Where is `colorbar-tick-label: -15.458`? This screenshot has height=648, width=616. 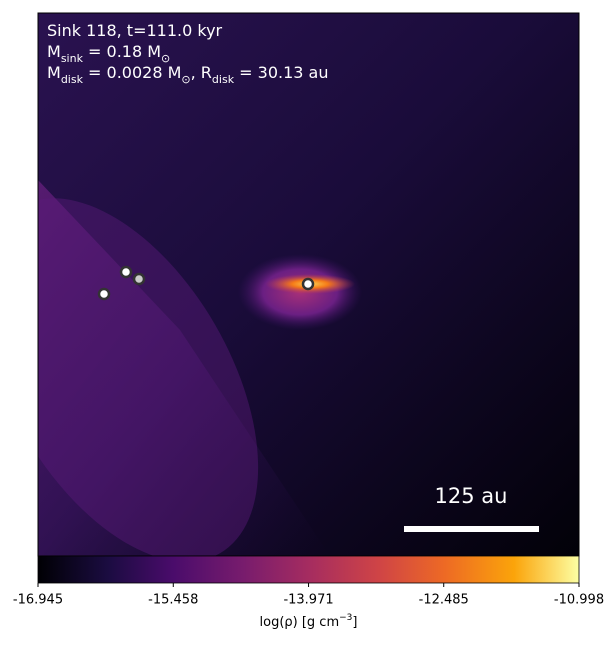 colorbar-tick-label: -15.458 is located at coordinates (173, 600).